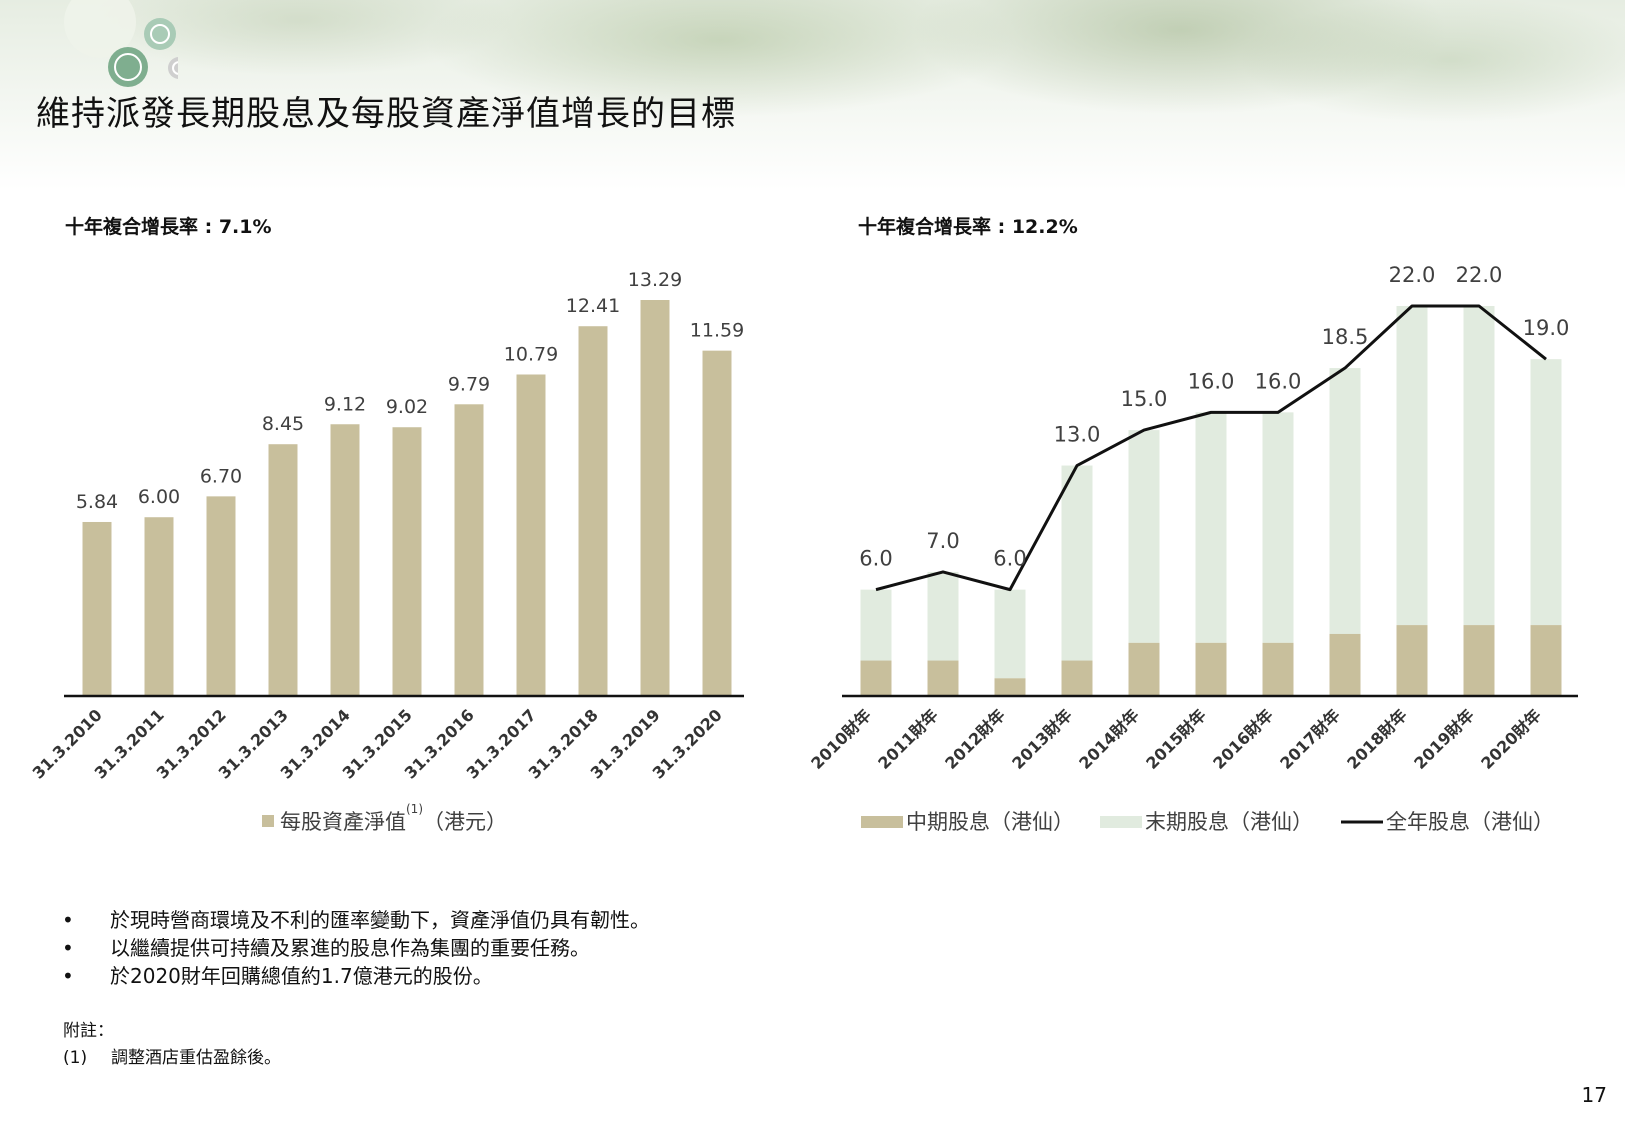  What do you see at coordinates (1243, 739) in the screenshot?
I see `dividend-category-label: 2016財年` at bounding box center [1243, 739].